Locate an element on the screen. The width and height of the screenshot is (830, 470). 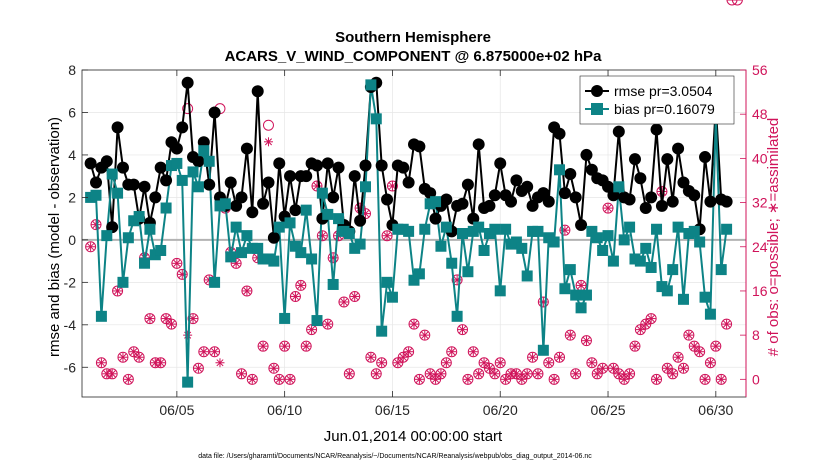
y-left-tick-label: 4 is located at coordinates (72, 155).